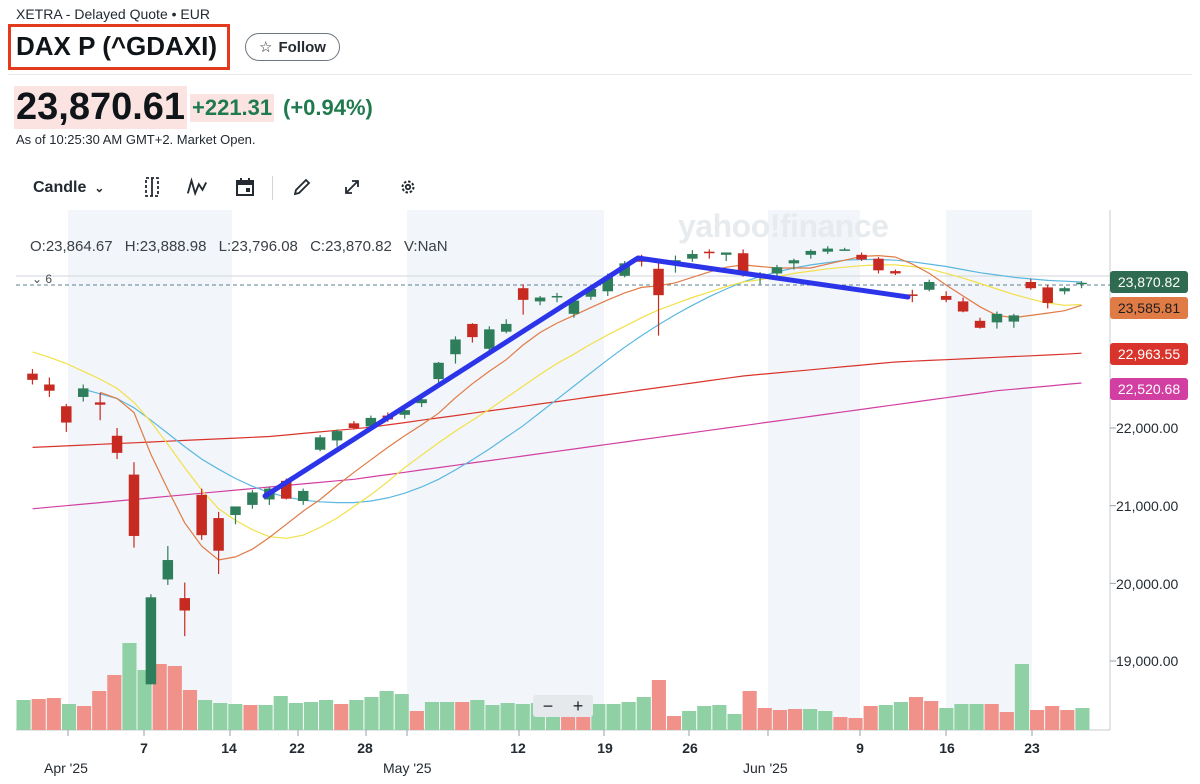 This screenshot has width=1200, height=784. Describe the element at coordinates (352, 187) in the screenshot. I see `expand-icon` at that location.